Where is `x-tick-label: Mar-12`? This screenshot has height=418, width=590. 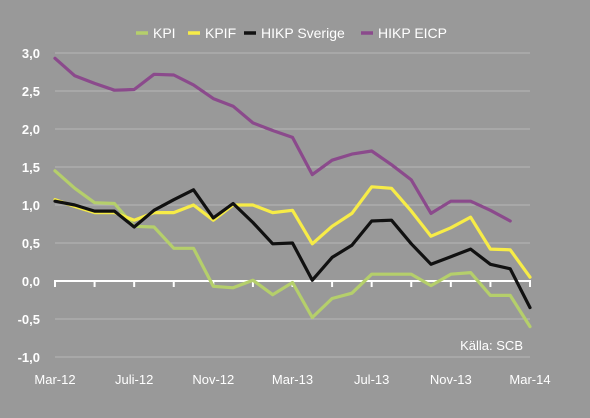
x-tick-label: Mar-12 is located at coordinates (54, 379).